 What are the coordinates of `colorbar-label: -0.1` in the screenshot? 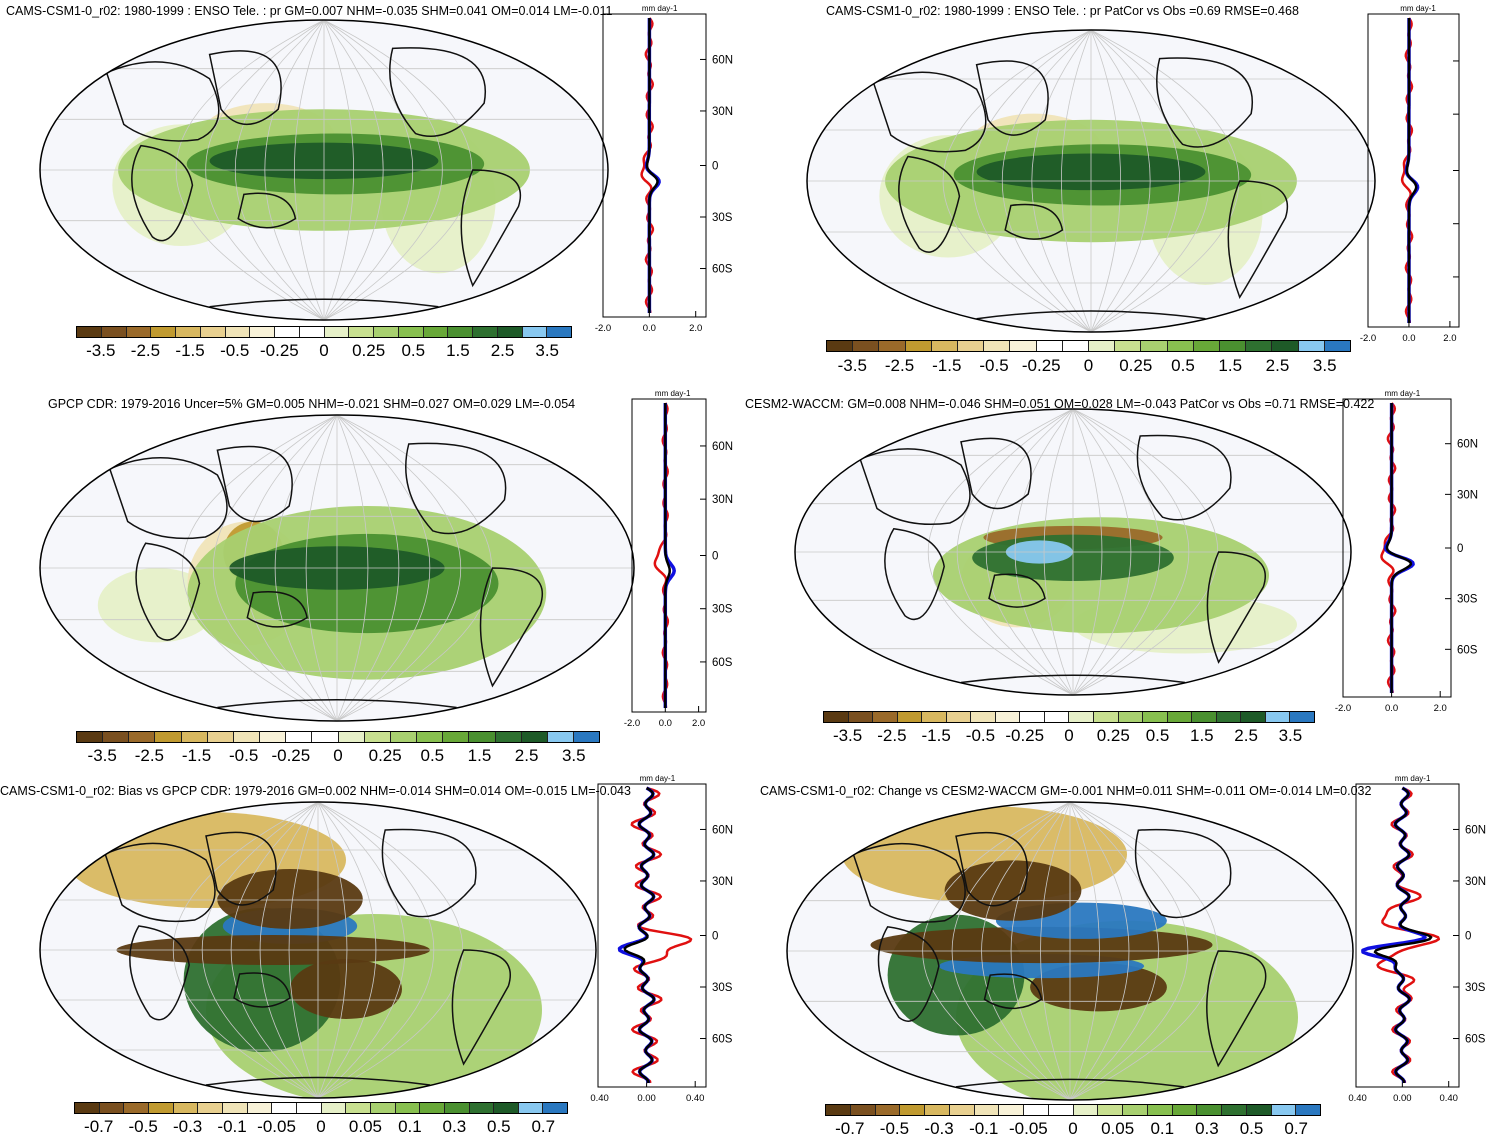 It's located at (984, 1128).